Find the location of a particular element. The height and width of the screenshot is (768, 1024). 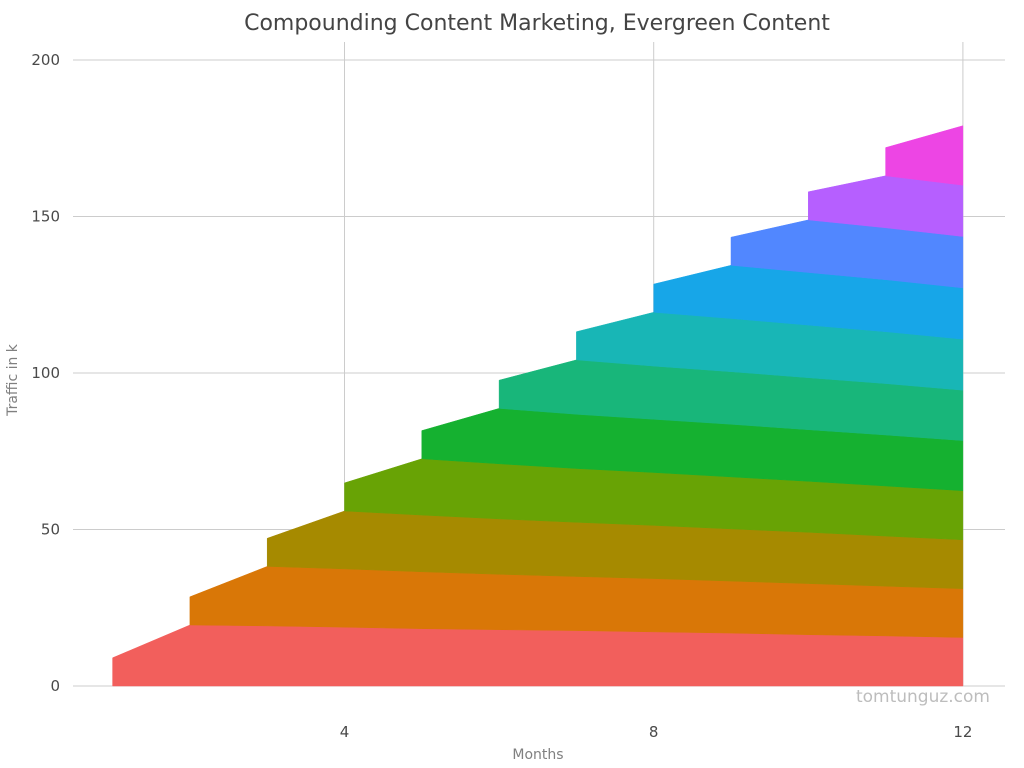

y-tick-label: 200 is located at coordinates (45, 60).